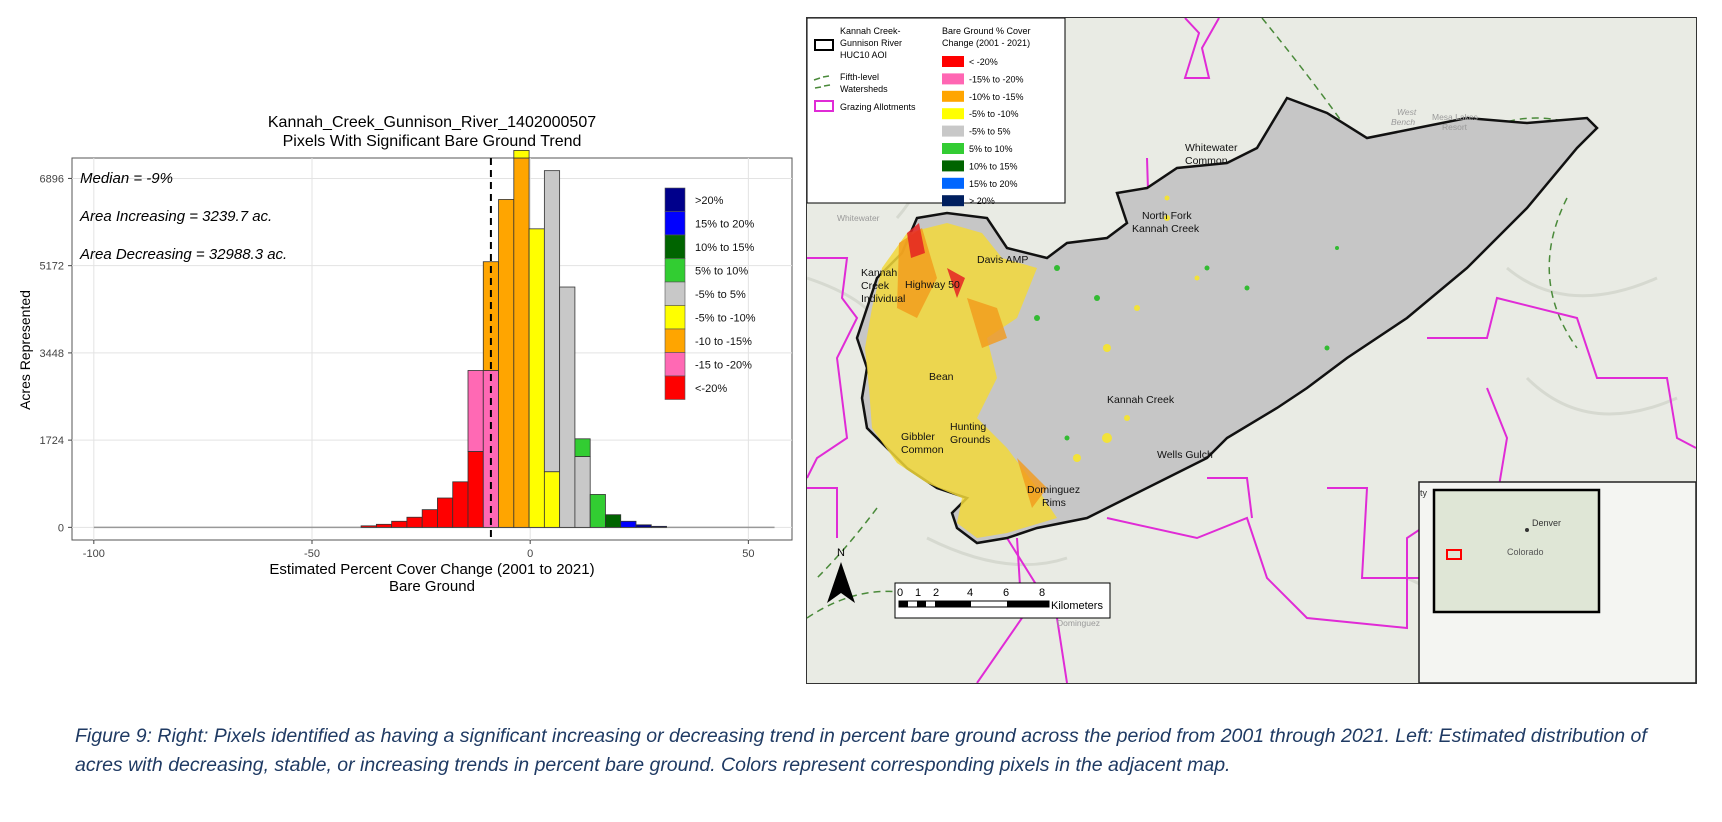 This screenshot has width=1722, height=822. I want to click on ytick-label-1: 1724, so click(52, 441).